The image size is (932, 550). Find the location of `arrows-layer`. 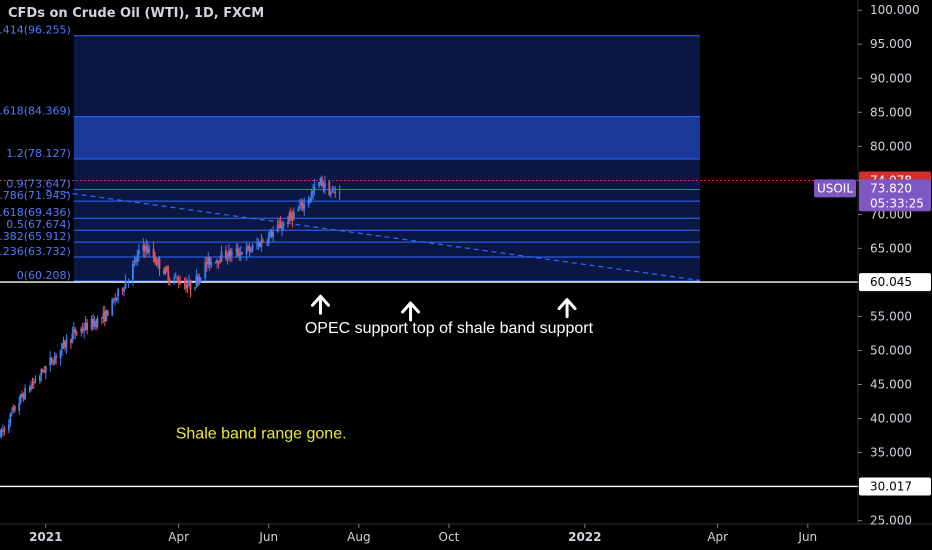

arrows-layer is located at coordinates (443, 308).